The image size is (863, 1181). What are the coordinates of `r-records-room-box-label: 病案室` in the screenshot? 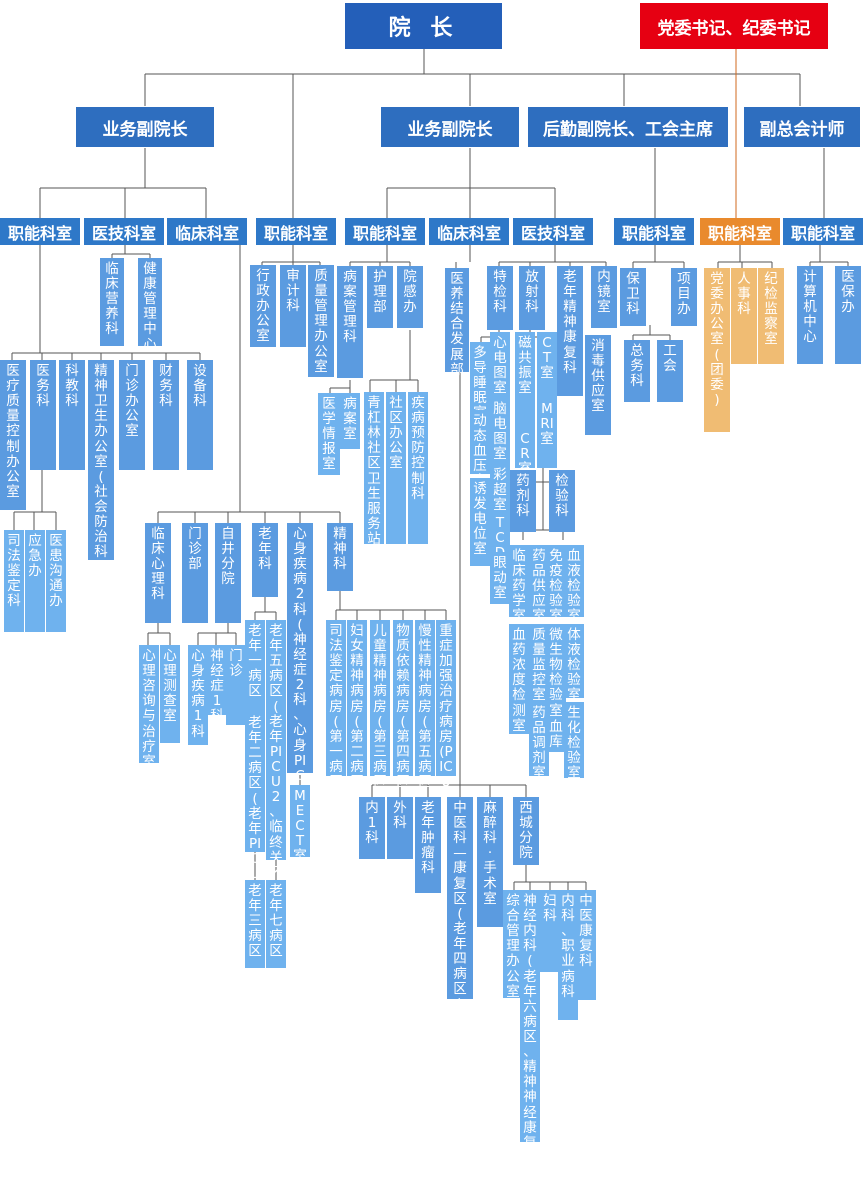 It's located at (350, 419).